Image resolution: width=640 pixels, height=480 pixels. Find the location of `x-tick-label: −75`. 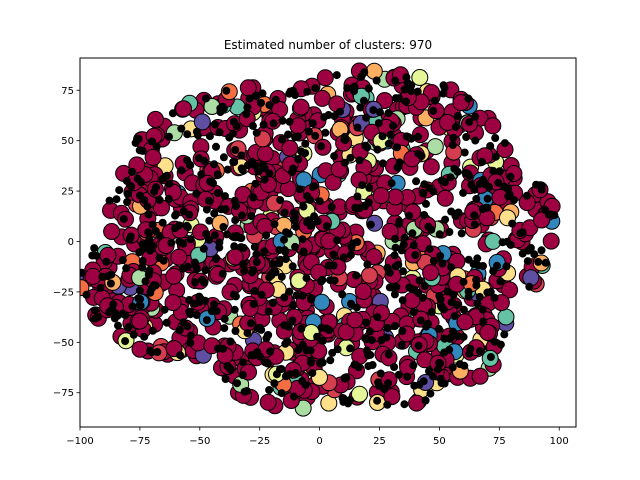

x-tick-label: −75 is located at coordinates (139, 441).